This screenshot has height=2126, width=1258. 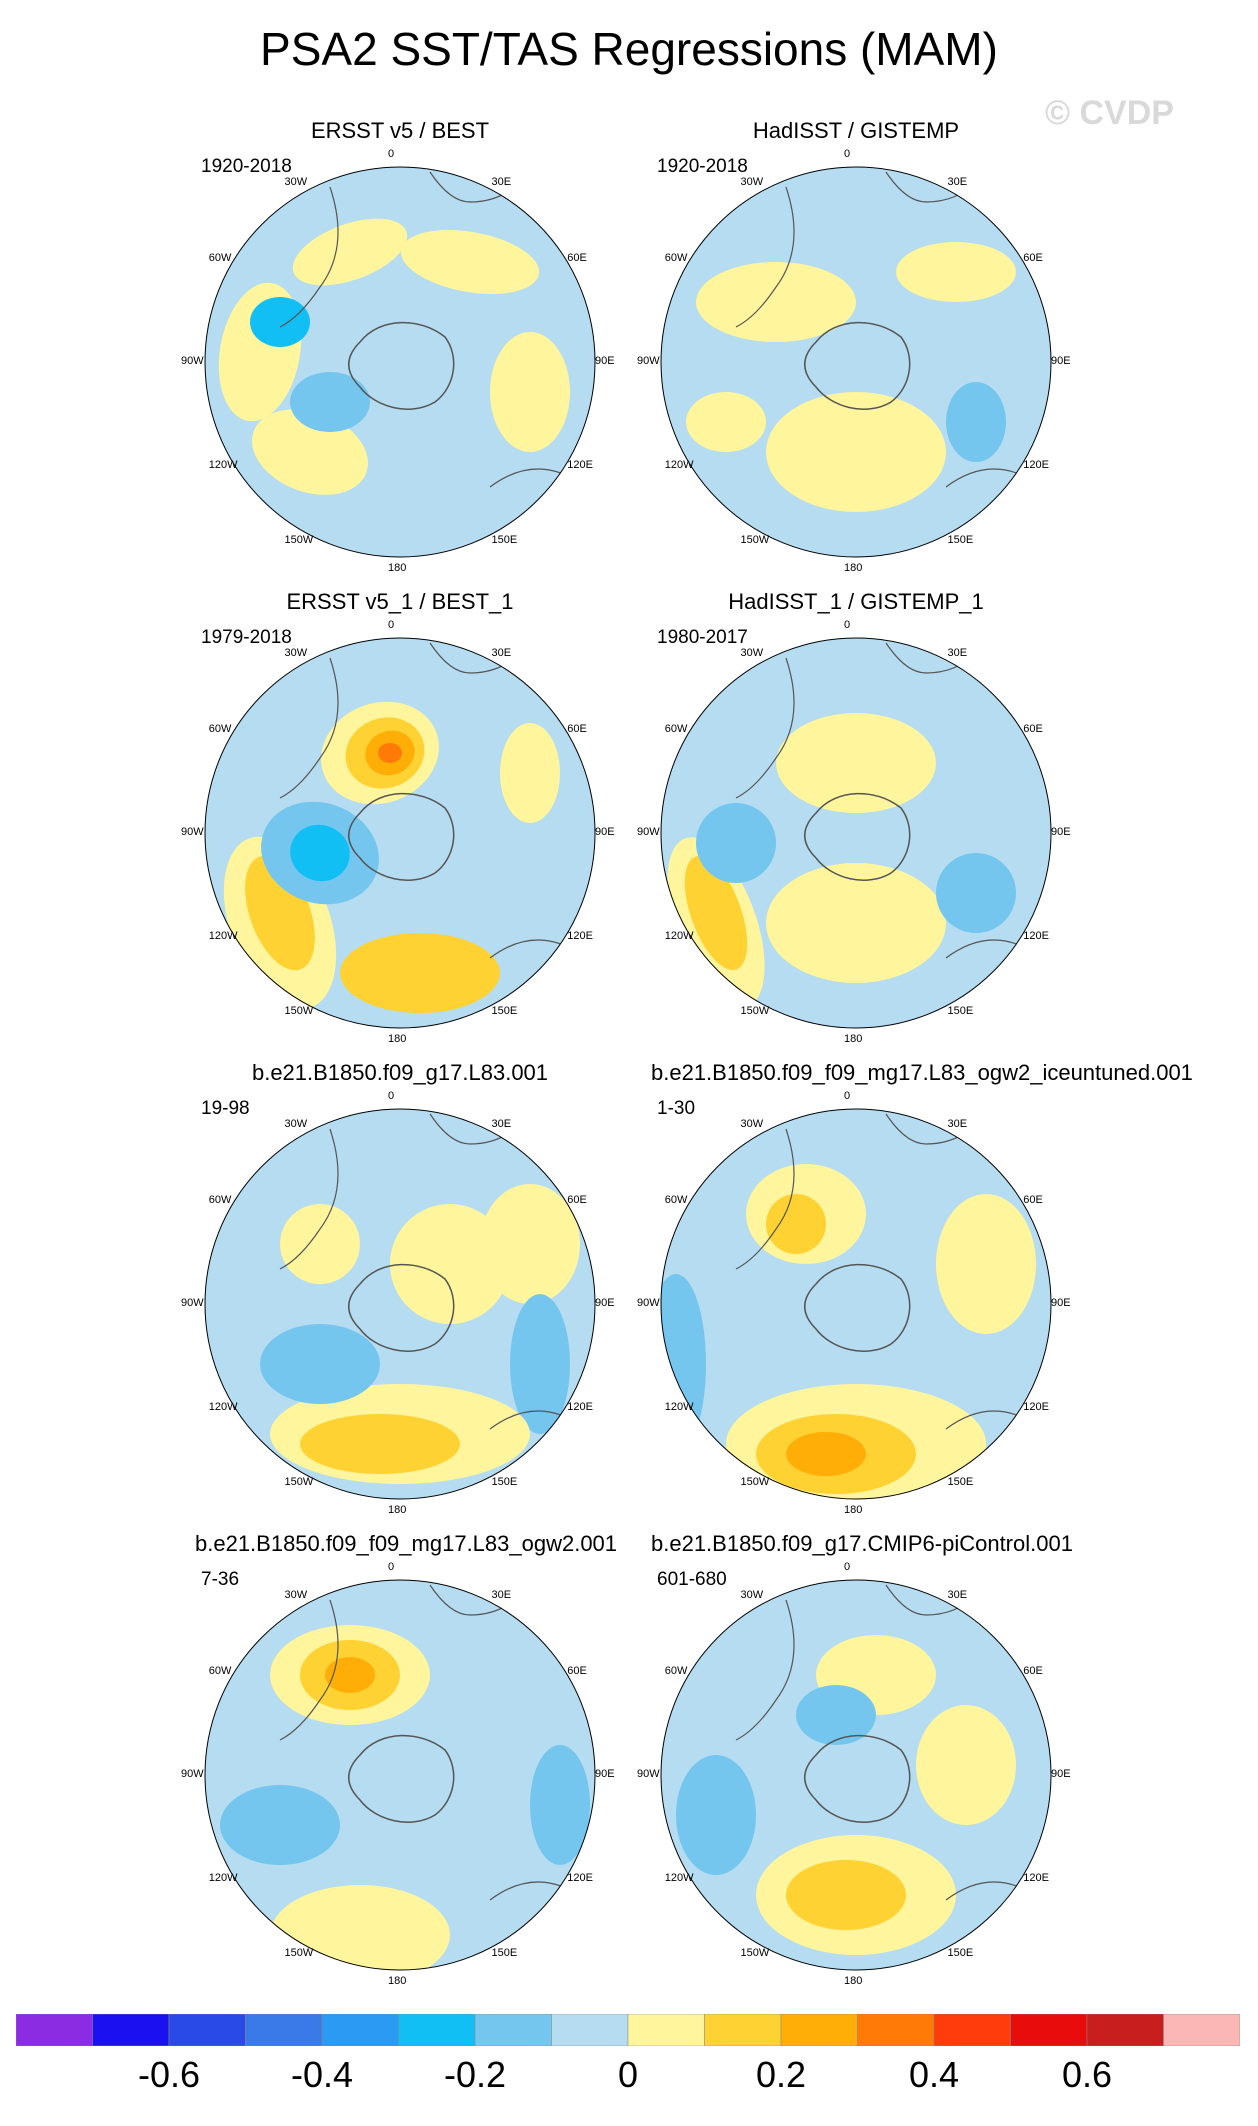 What do you see at coordinates (629, 49) in the screenshot?
I see `figure-title: PSA2 SST/TAS Regressions (MAM)` at bounding box center [629, 49].